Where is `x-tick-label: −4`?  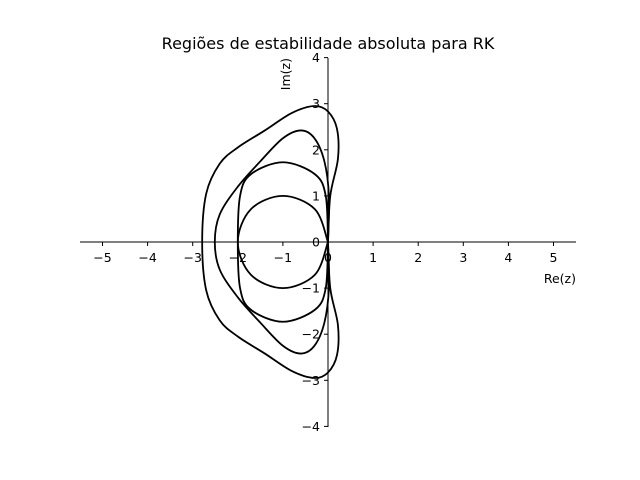
x-tick-label: −4 is located at coordinates (147, 257).